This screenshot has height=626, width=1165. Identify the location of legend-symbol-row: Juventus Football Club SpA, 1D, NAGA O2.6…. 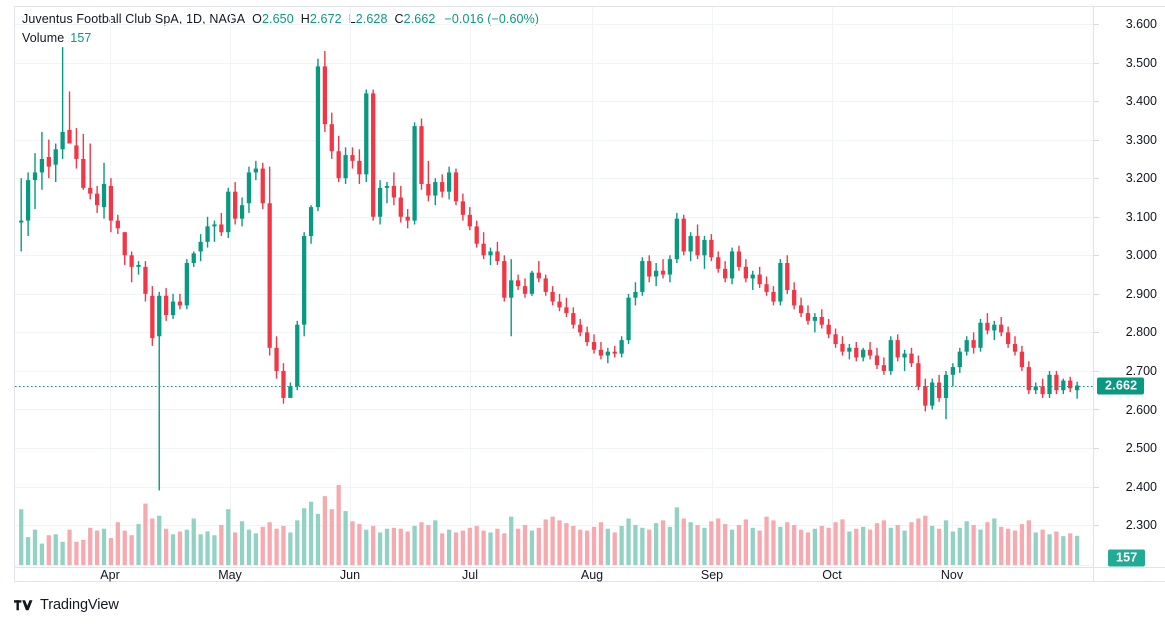
(280, 19).